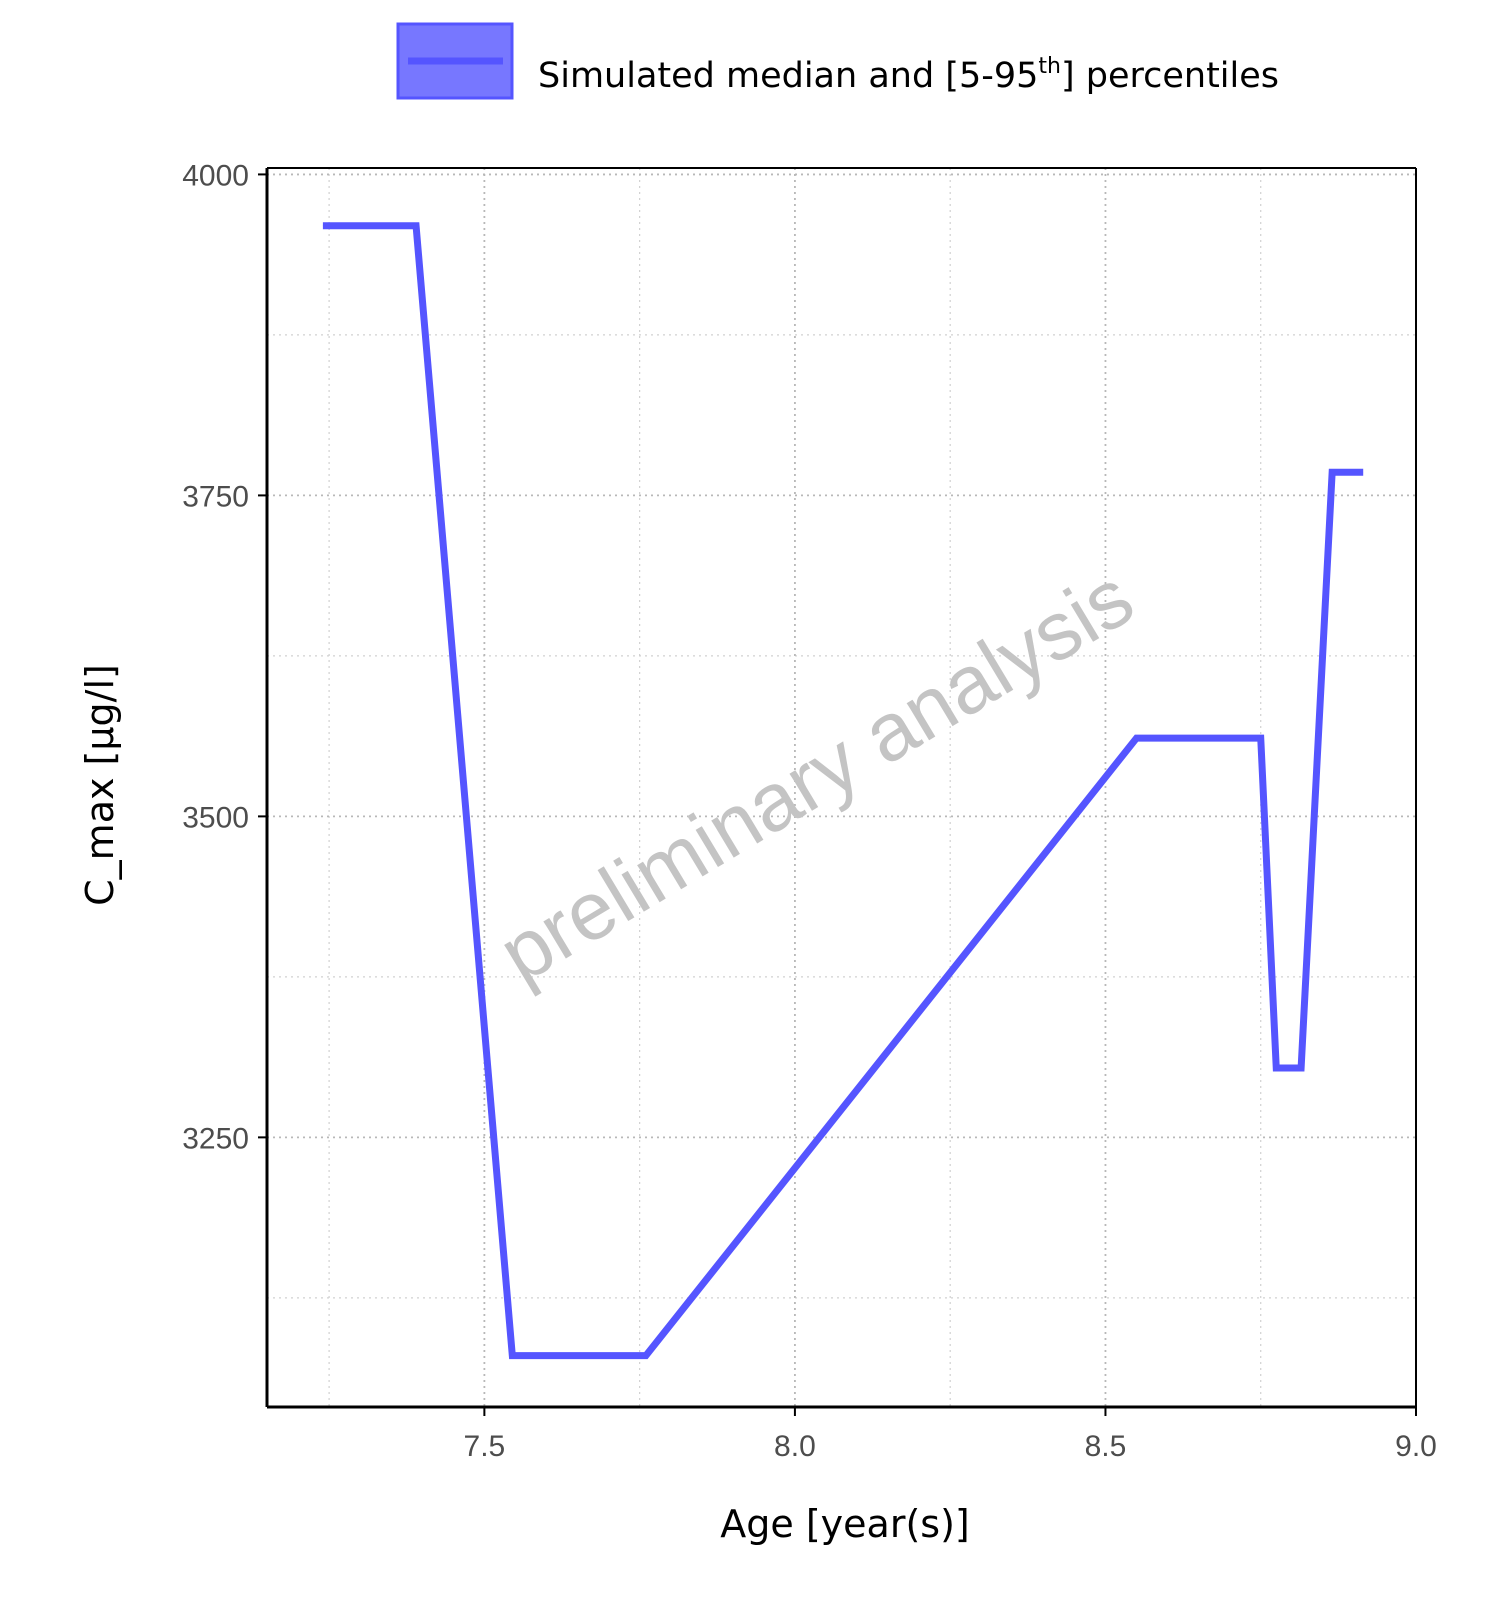 Image resolution: width=1500 pixels, height=1624 pixels. What do you see at coordinates (1049, 66) in the screenshot?
I see `legend-label-sup: th` at bounding box center [1049, 66].